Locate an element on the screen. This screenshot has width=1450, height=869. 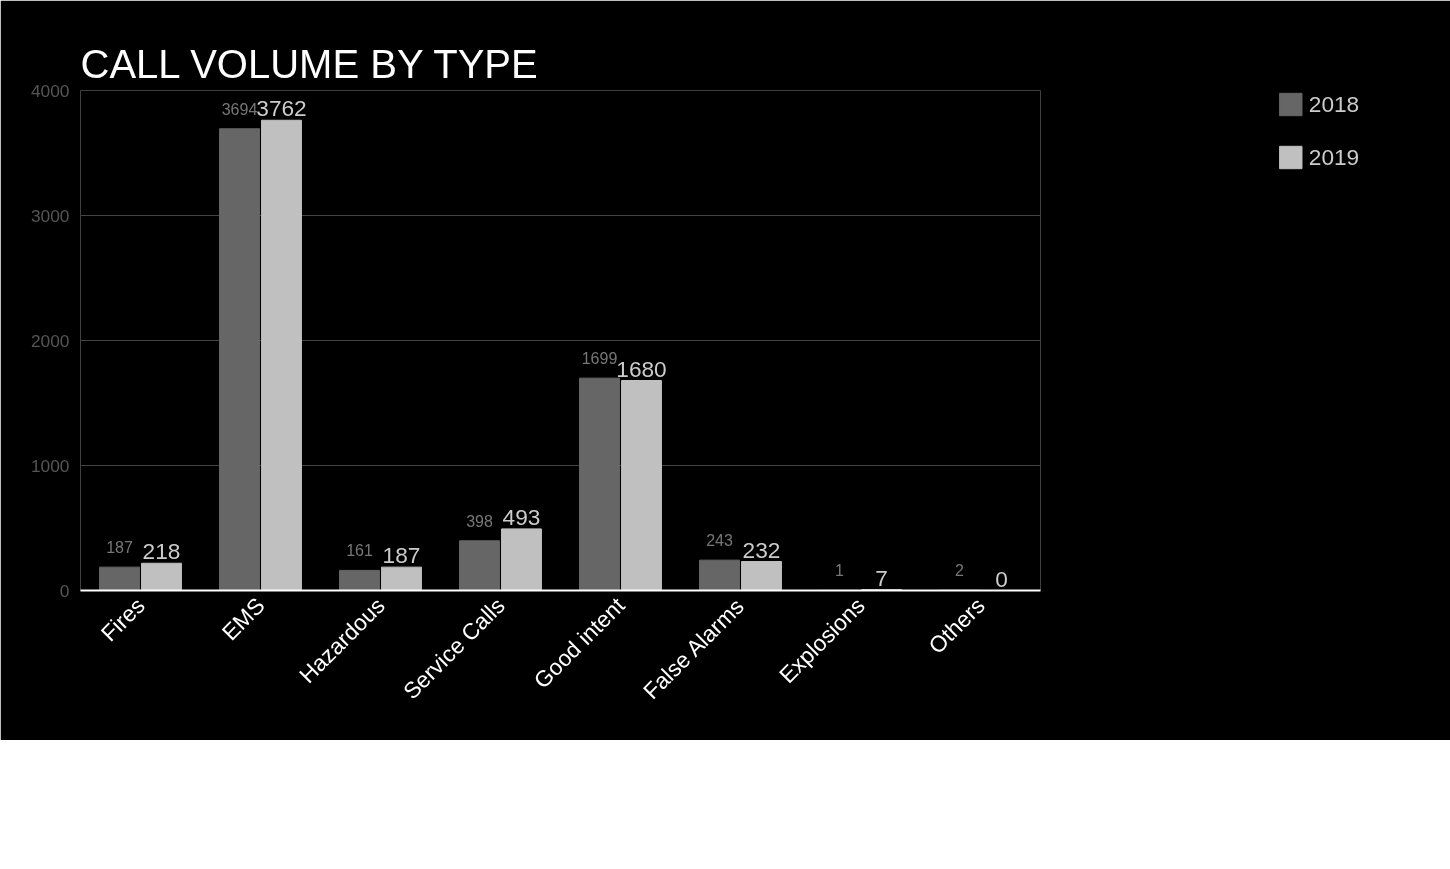
data-label: 161 is located at coordinates (359, 551).